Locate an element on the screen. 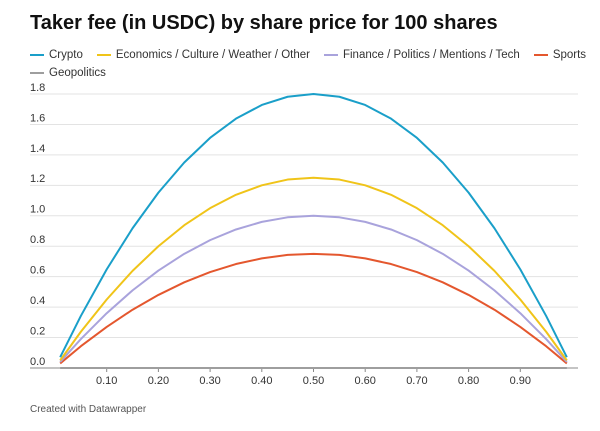 This screenshot has width=600, height=431. y-tick-label: 1.0 is located at coordinates (37, 210).